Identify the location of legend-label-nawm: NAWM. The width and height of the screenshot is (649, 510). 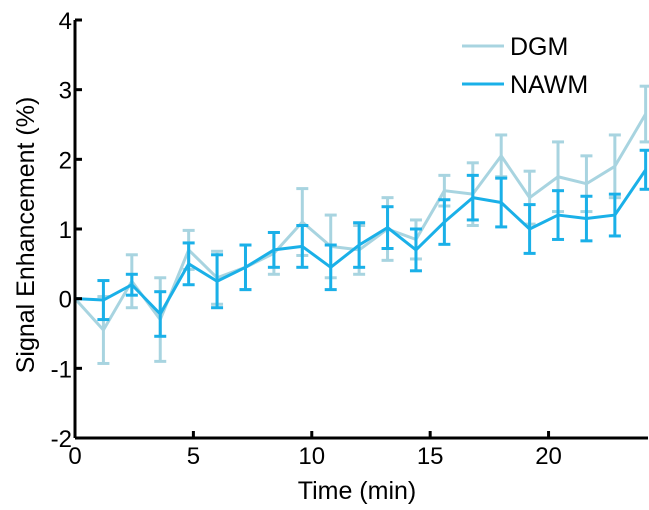
(549, 85).